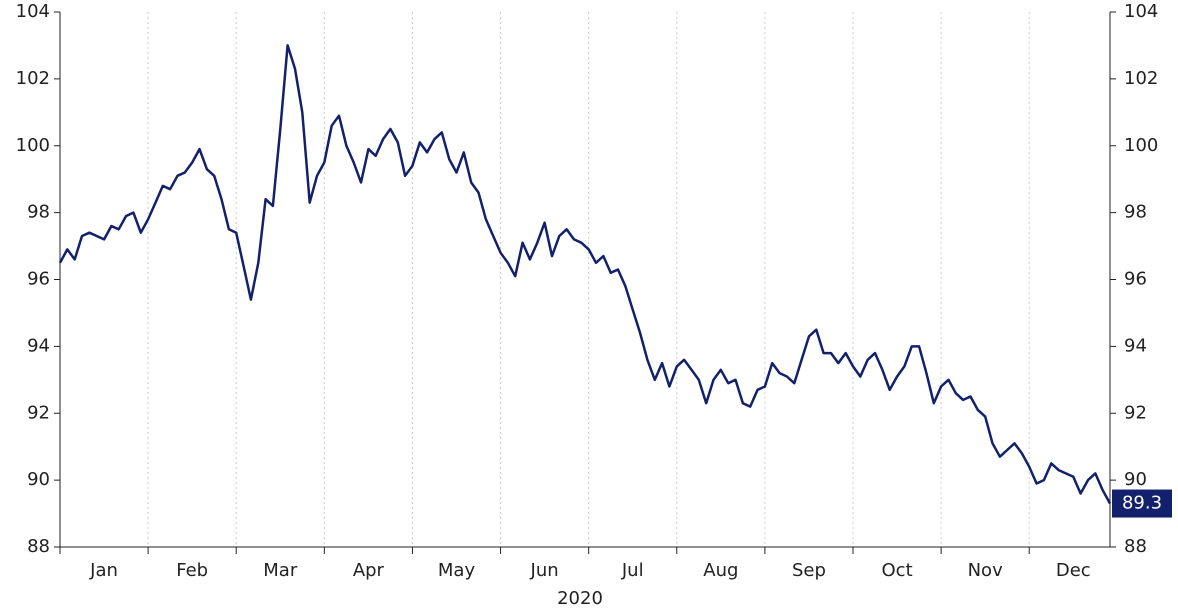 This screenshot has width=1178, height=612. I want to click on y2-tick-label: 100, so click(1141, 145).